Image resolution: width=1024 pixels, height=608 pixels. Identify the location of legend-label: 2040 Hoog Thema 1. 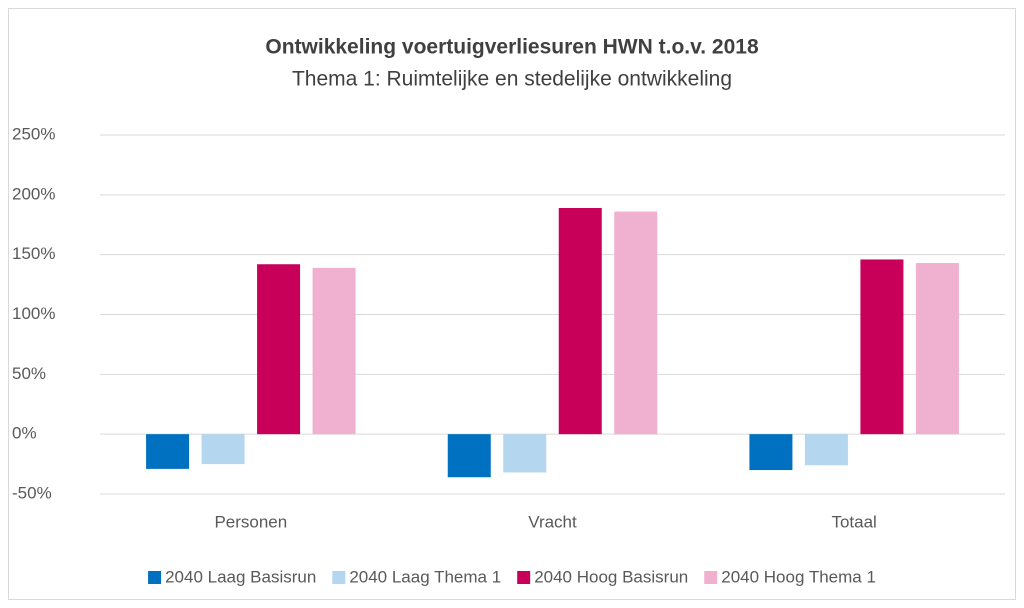
(798, 576).